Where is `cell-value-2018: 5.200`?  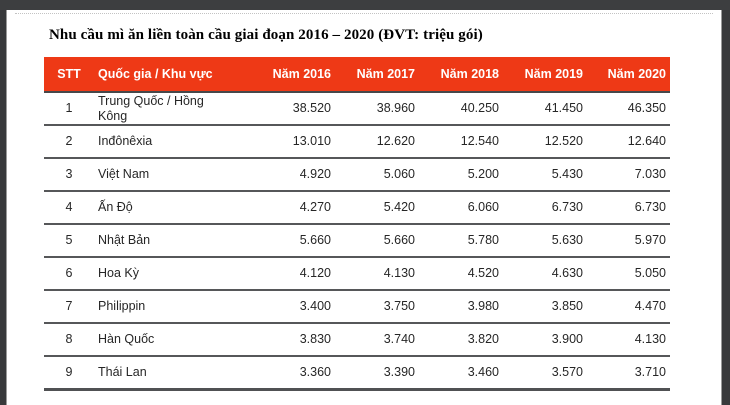
cell-value-2018: 5.200 is located at coordinates (461, 175).